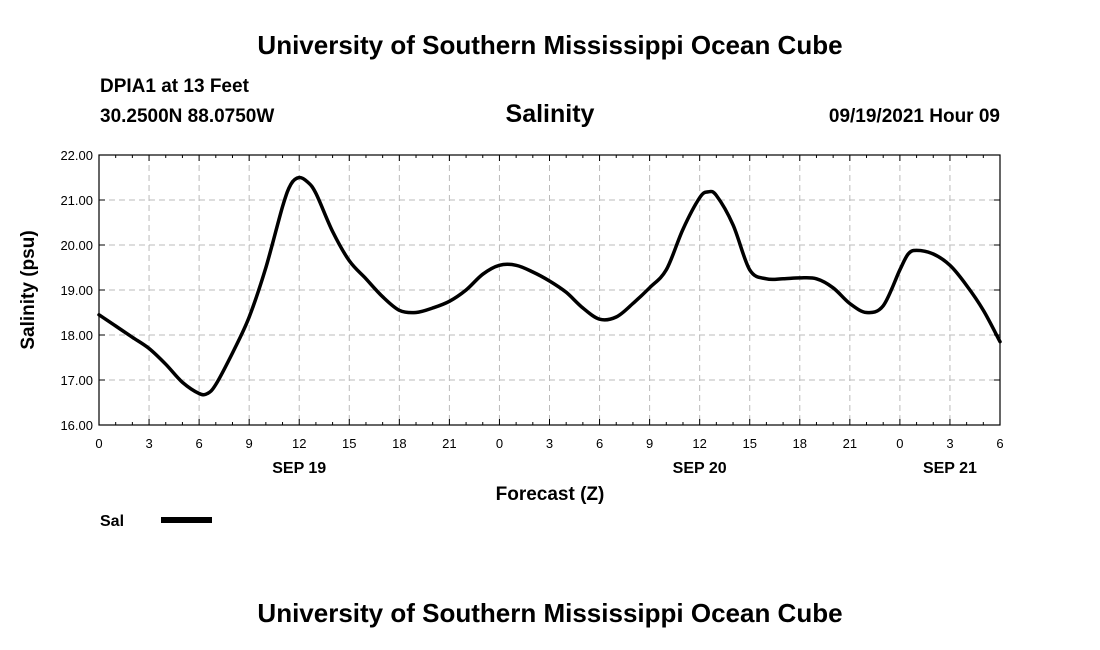 The width and height of the screenshot is (1100, 650). What do you see at coordinates (28, 289) in the screenshot?
I see `y-axis-label: Salinity (psu)` at bounding box center [28, 289].